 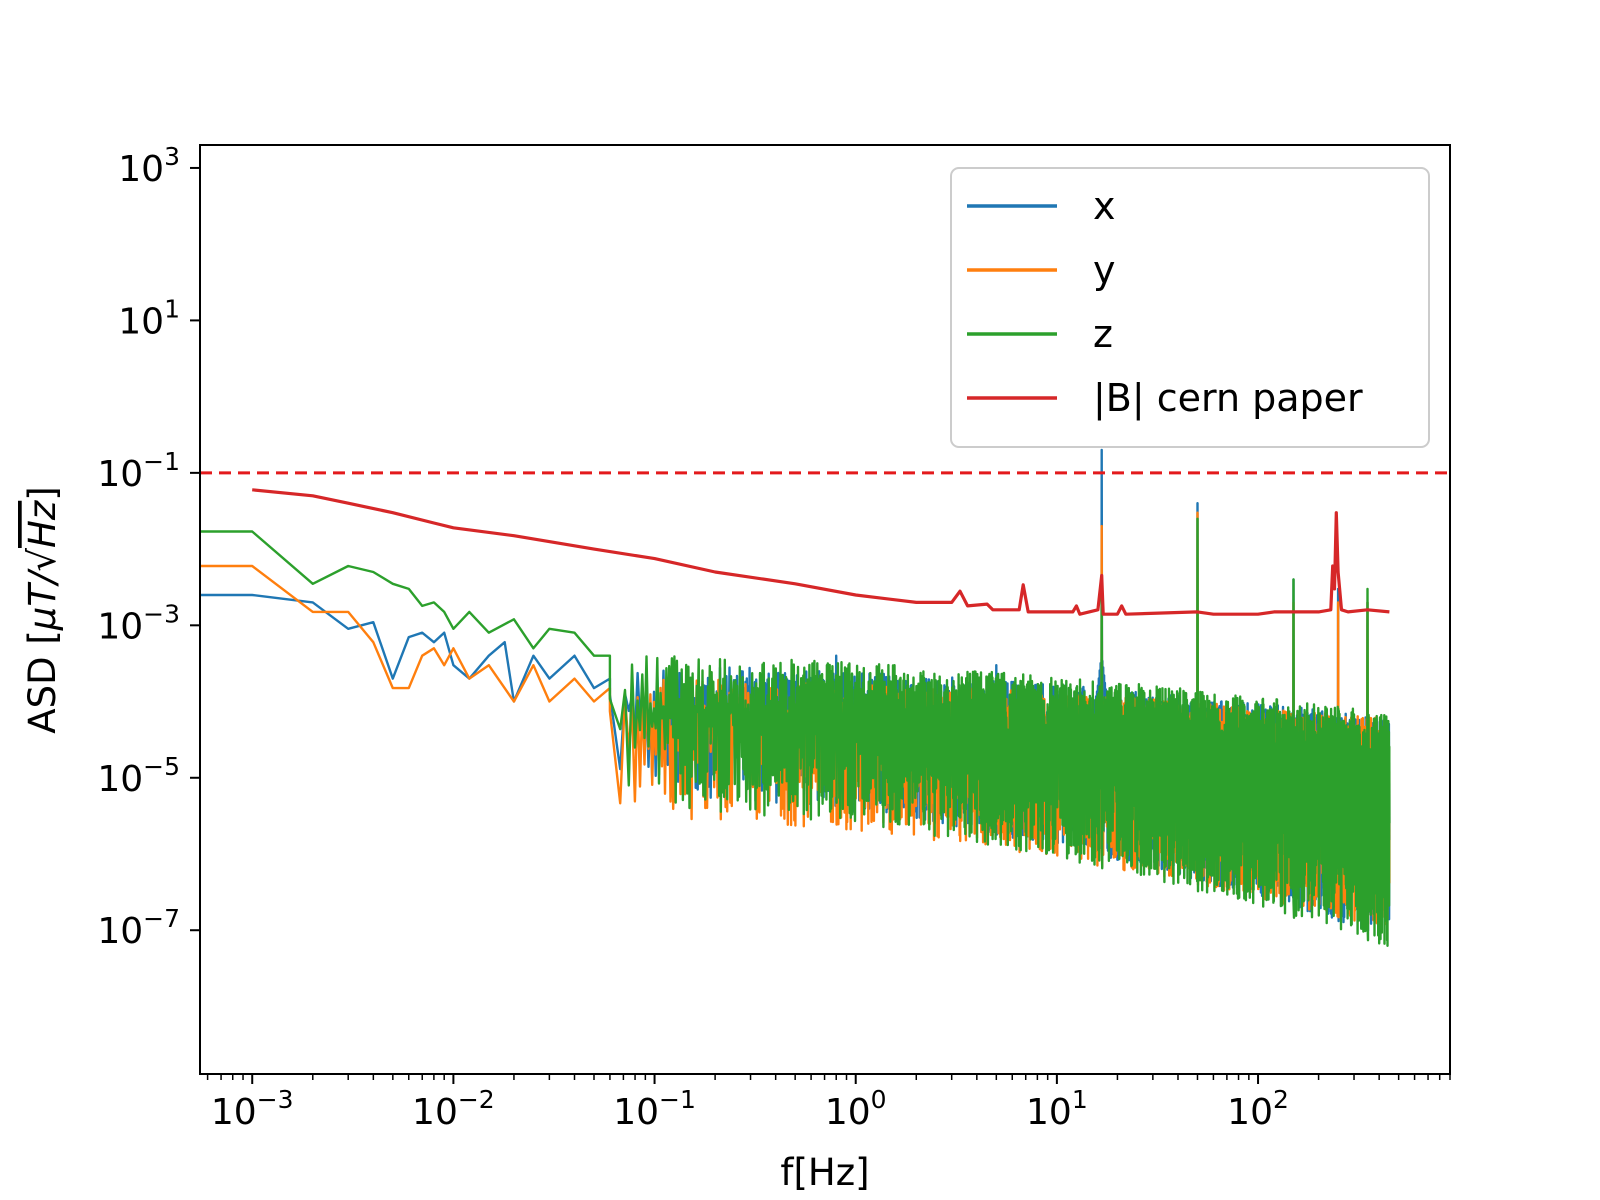 What do you see at coordinates (1057, 1109) in the screenshot?
I see `x-tick-label: 10¹` at bounding box center [1057, 1109].